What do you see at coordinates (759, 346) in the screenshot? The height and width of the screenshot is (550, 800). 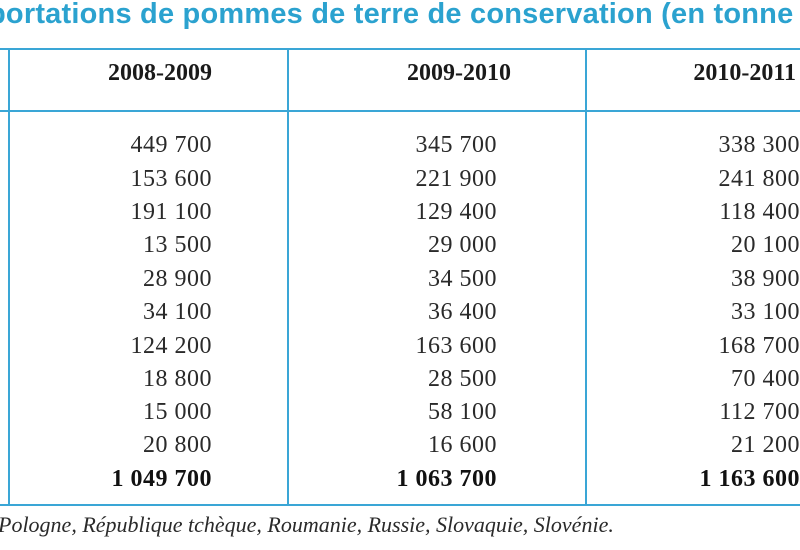 I see `table-cell: 168 700` at bounding box center [759, 346].